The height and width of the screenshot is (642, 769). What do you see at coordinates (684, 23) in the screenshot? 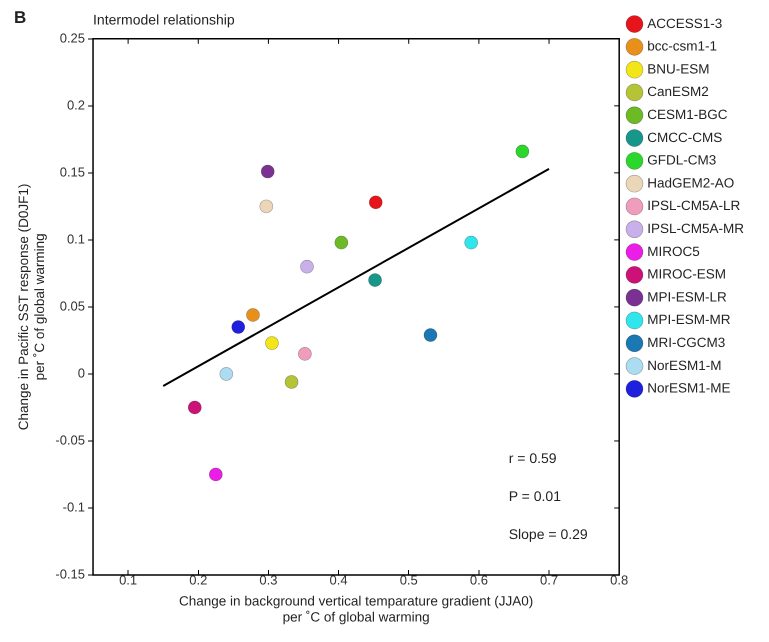
I see `legend-label: ACCESS1-3` at bounding box center [684, 23].